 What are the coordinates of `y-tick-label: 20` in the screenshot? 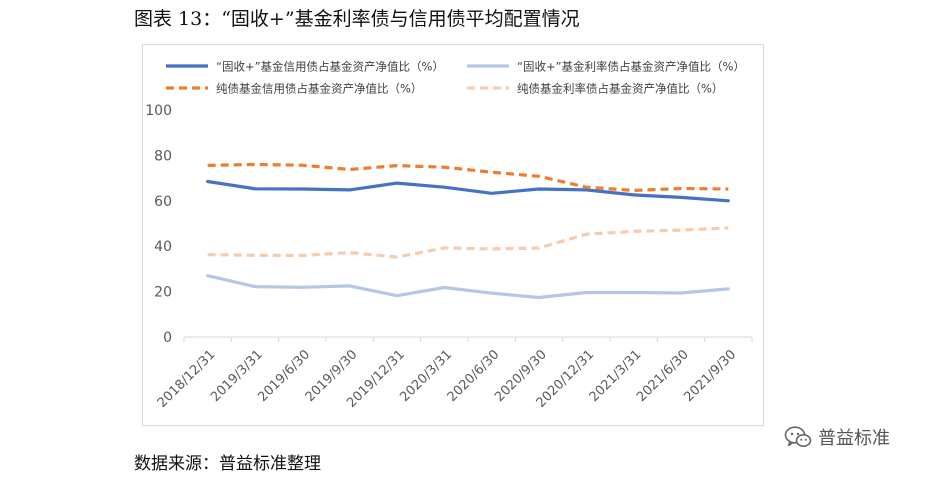 It's located at (163, 293).